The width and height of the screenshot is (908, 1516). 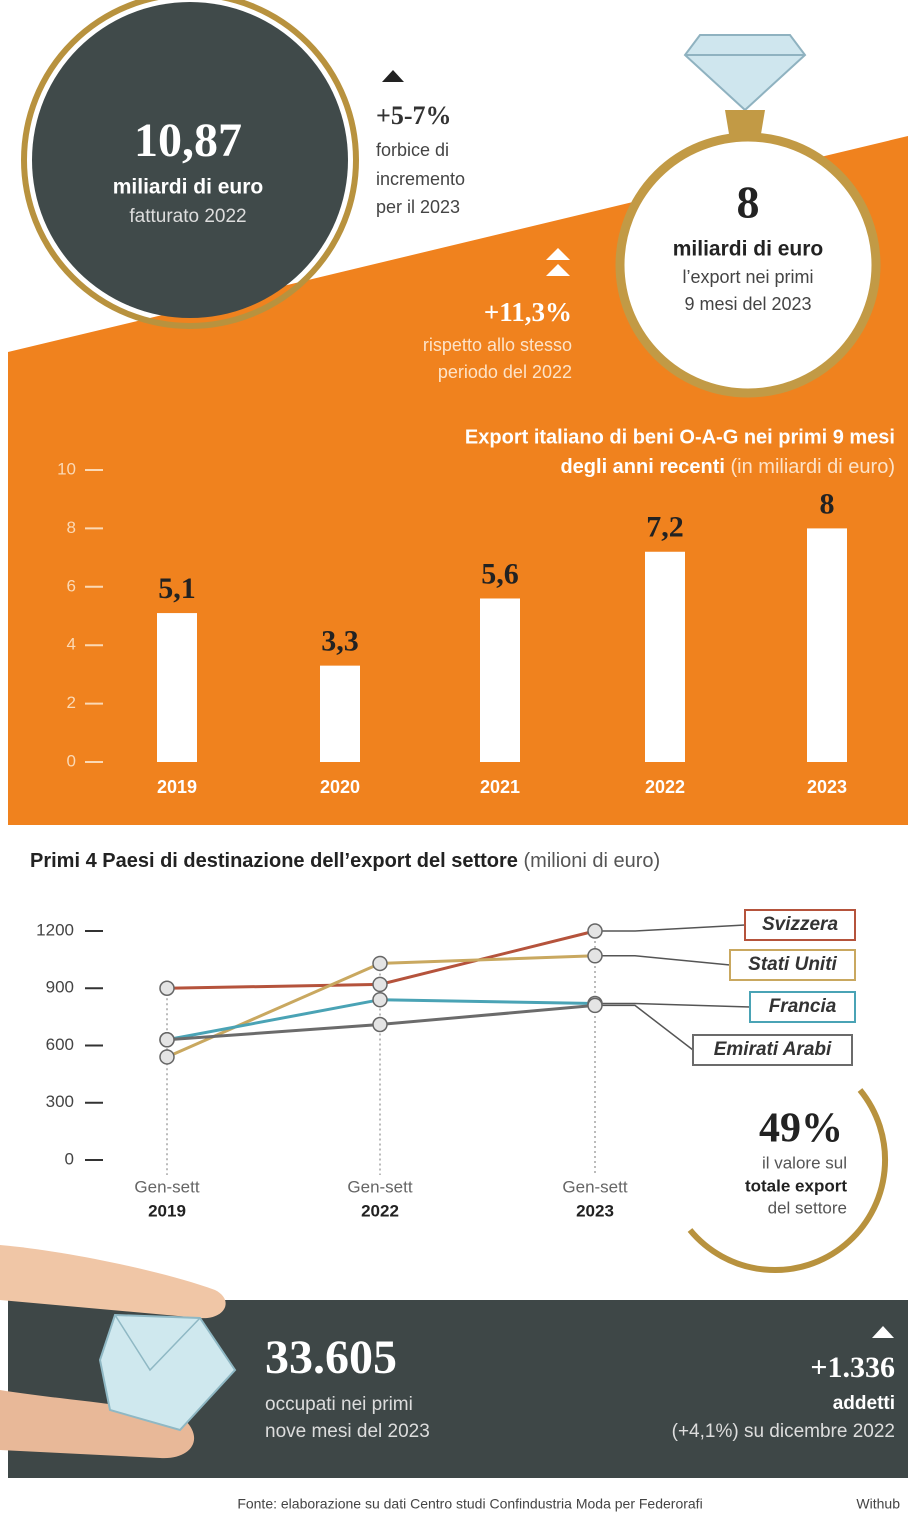 I want to click on y-tick-label: 6, so click(x=71, y=585).